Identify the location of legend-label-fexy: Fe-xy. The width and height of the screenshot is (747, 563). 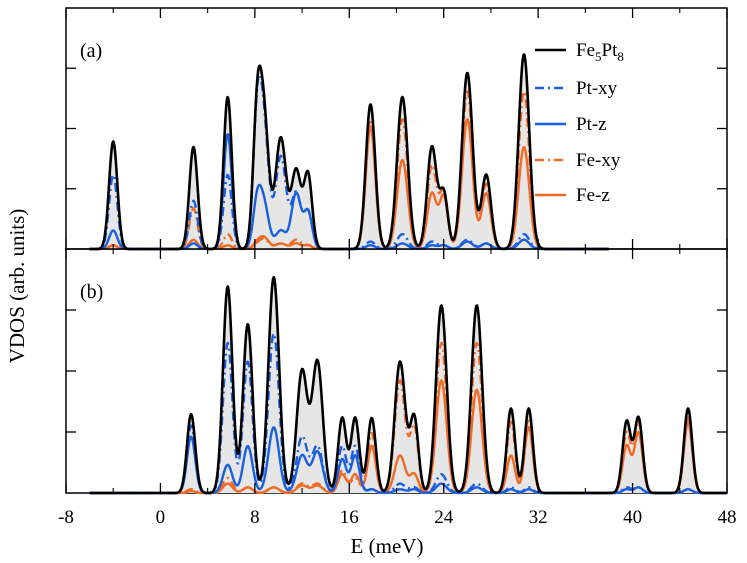
(598, 160).